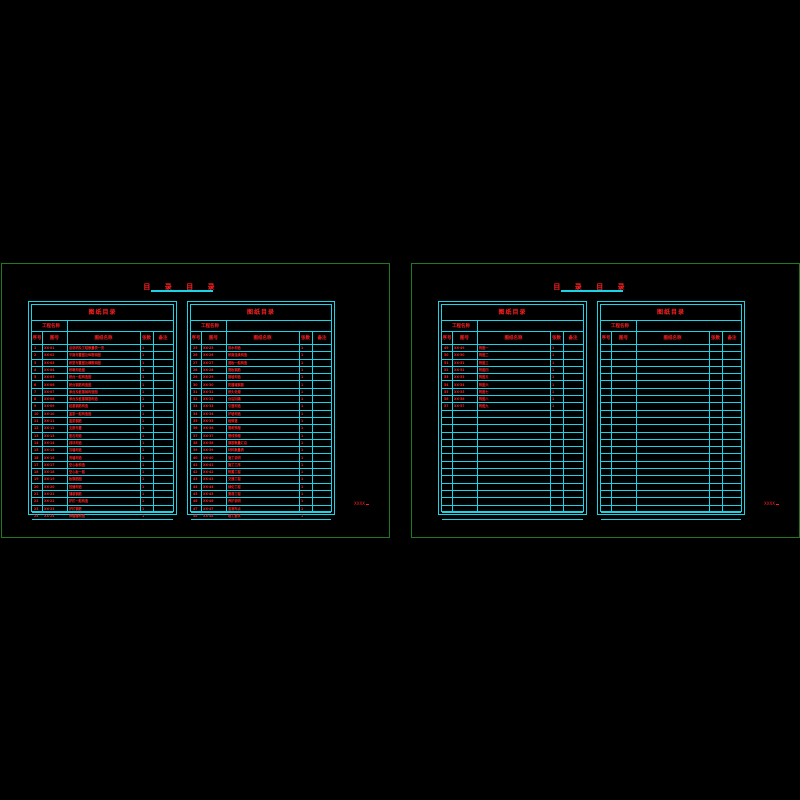 This screenshot has height=800, width=800. What do you see at coordinates (446, 391) in the screenshot?
I see `row-number: 55` at bounding box center [446, 391].